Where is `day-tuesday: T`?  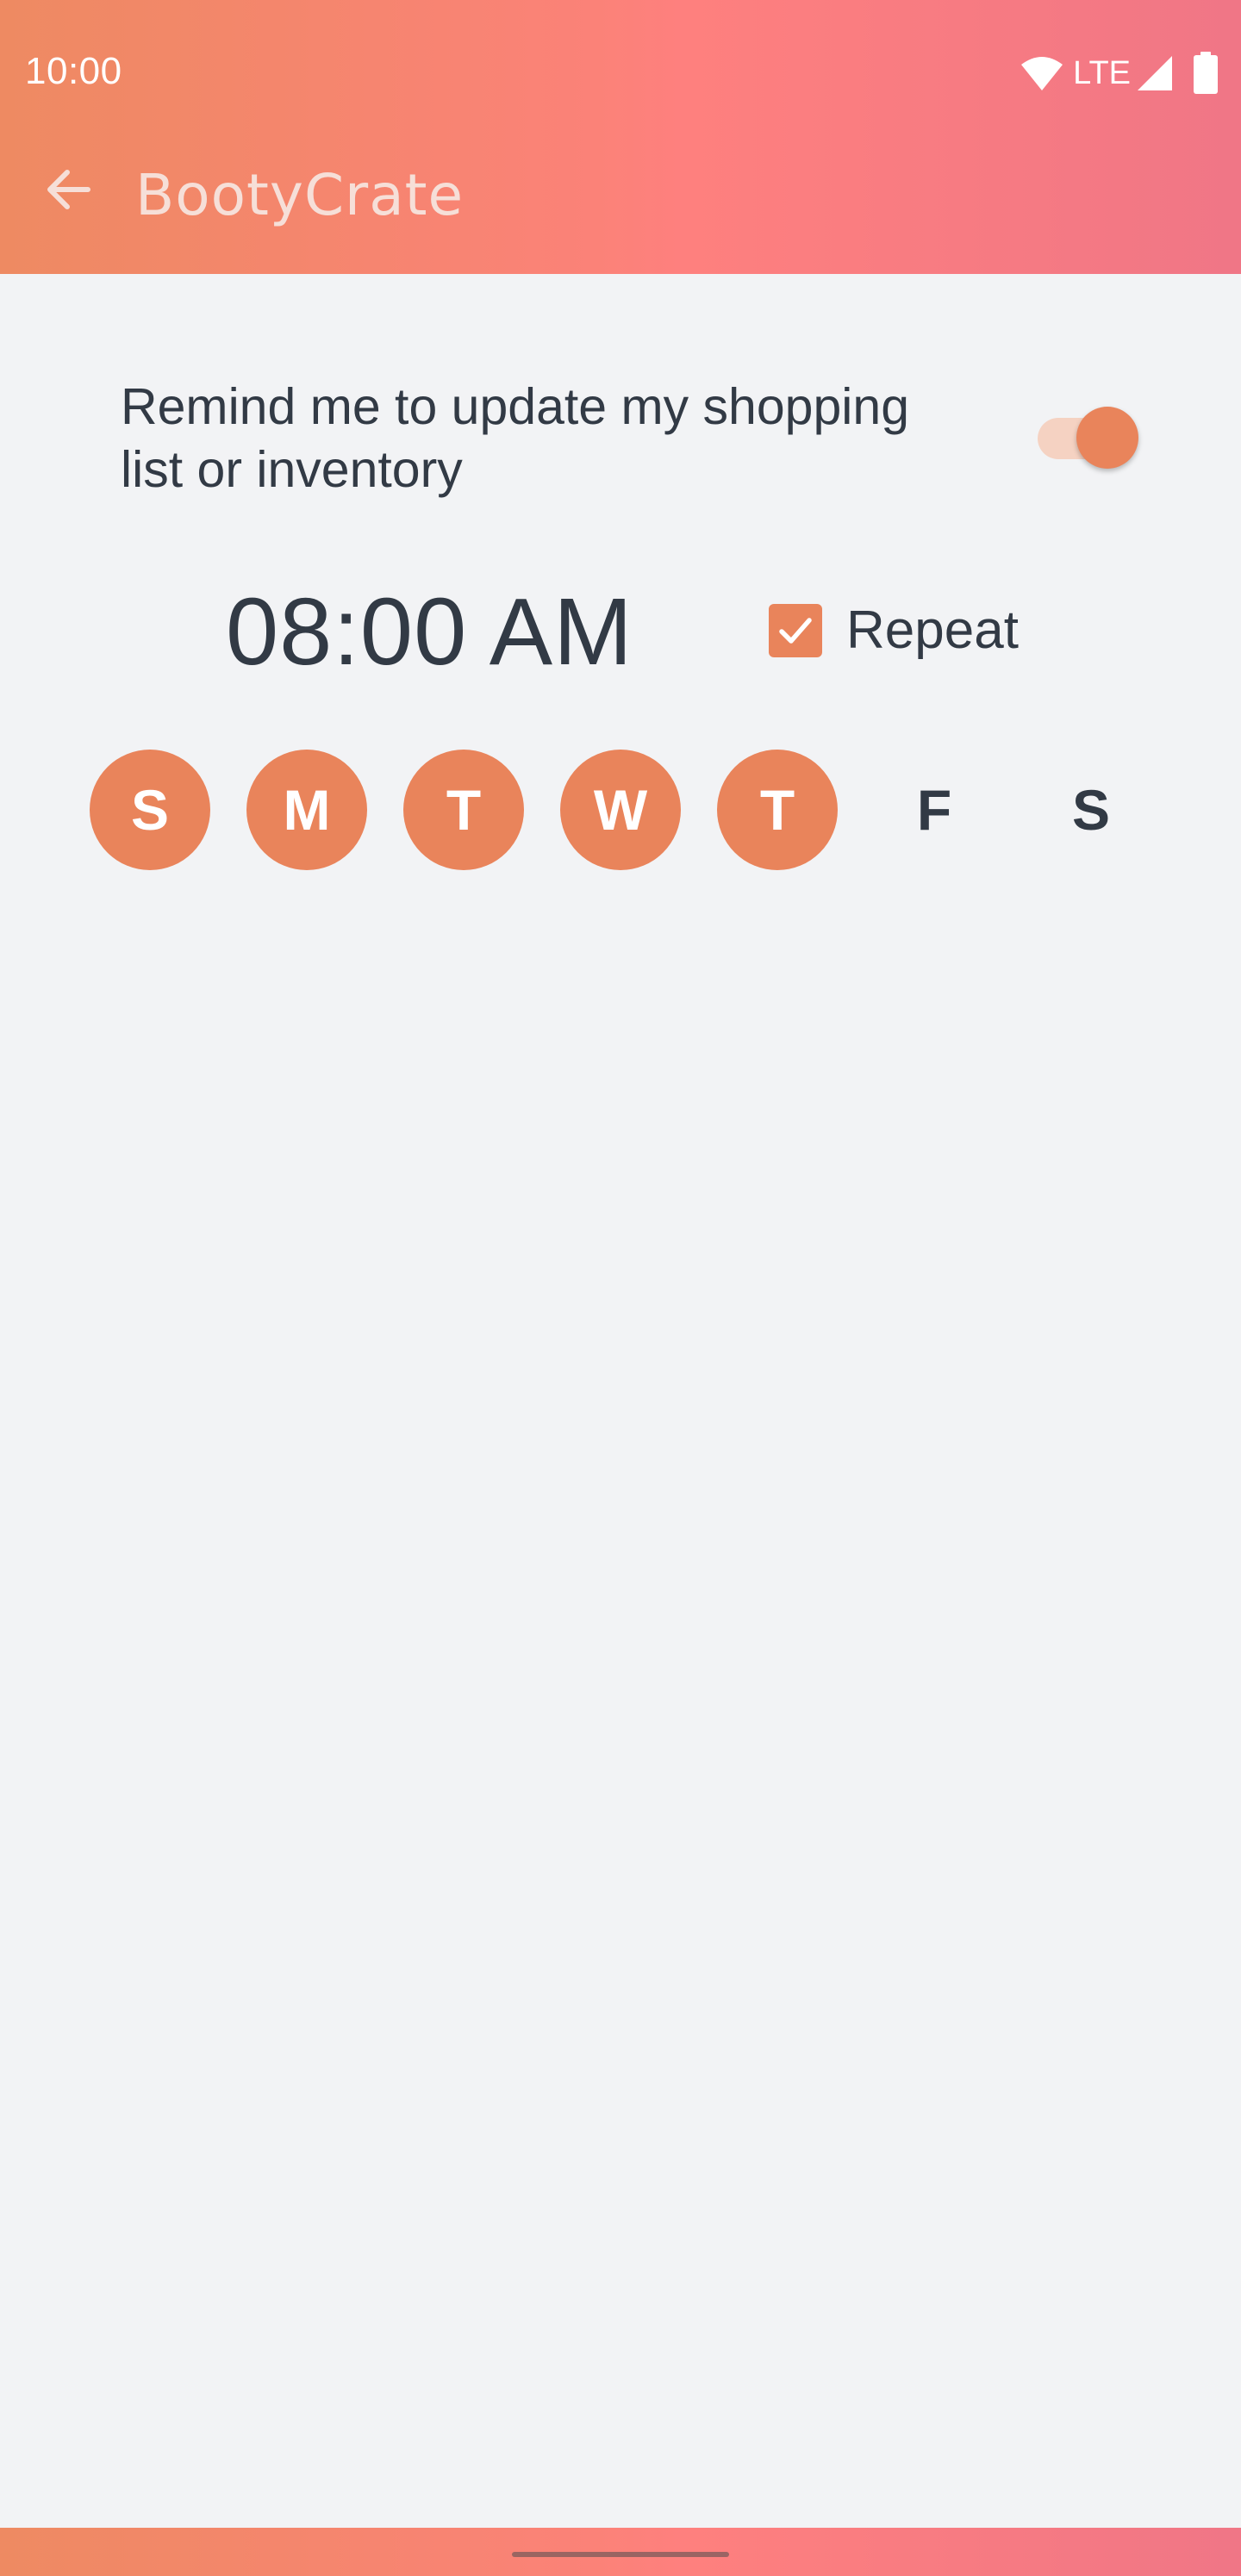
day-tuesday: T is located at coordinates (463, 810).